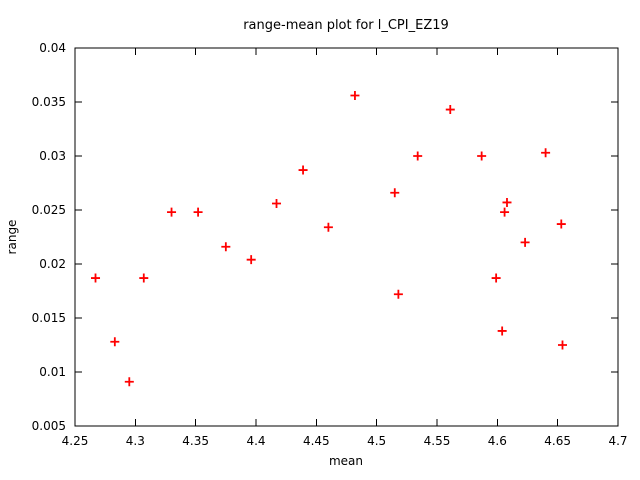 This screenshot has width=640, height=480. Describe the element at coordinates (497, 441) in the screenshot. I see `x-tick-label: 4.6` at that location.